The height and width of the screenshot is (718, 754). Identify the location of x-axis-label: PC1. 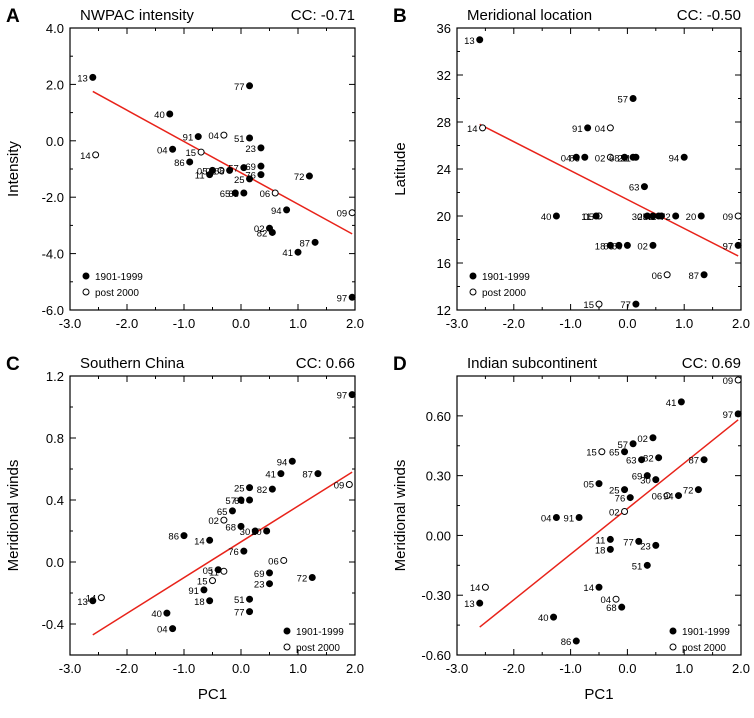
(212, 694).